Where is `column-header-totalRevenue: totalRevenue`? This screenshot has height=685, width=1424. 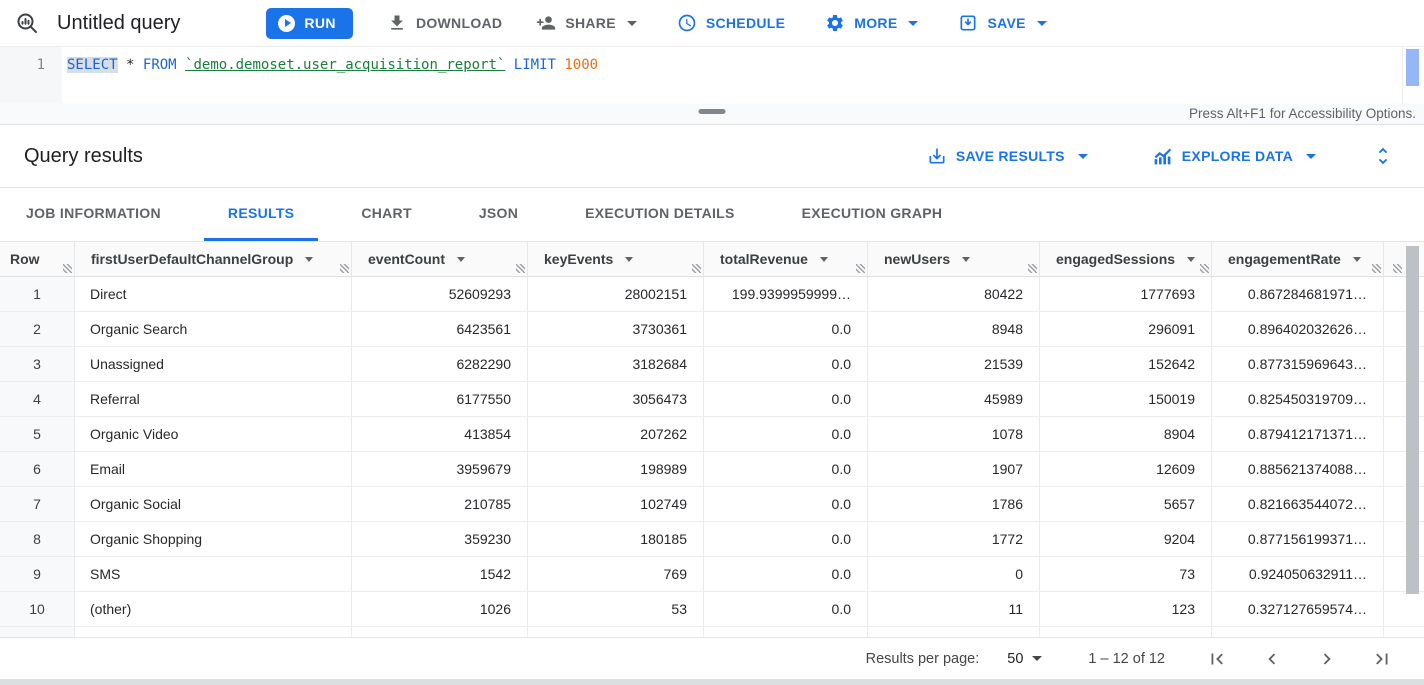 column-header-totalRevenue: totalRevenue is located at coordinates (786, 259).